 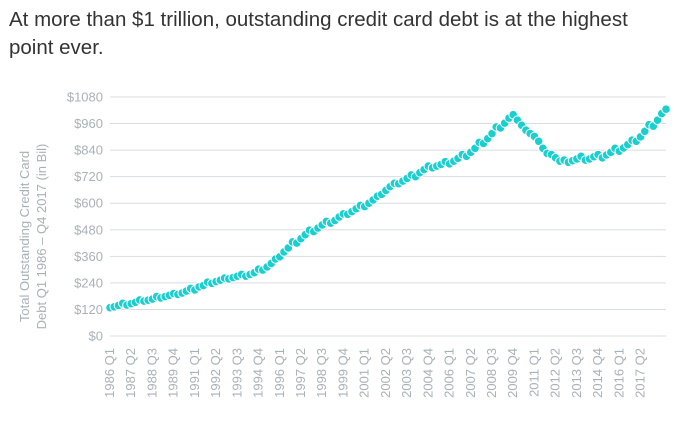 What do you see at coordinates (300, 373) in the screenshot?
I see `x-tick-label: 1997 Q2` at bounding box center [300, 373].